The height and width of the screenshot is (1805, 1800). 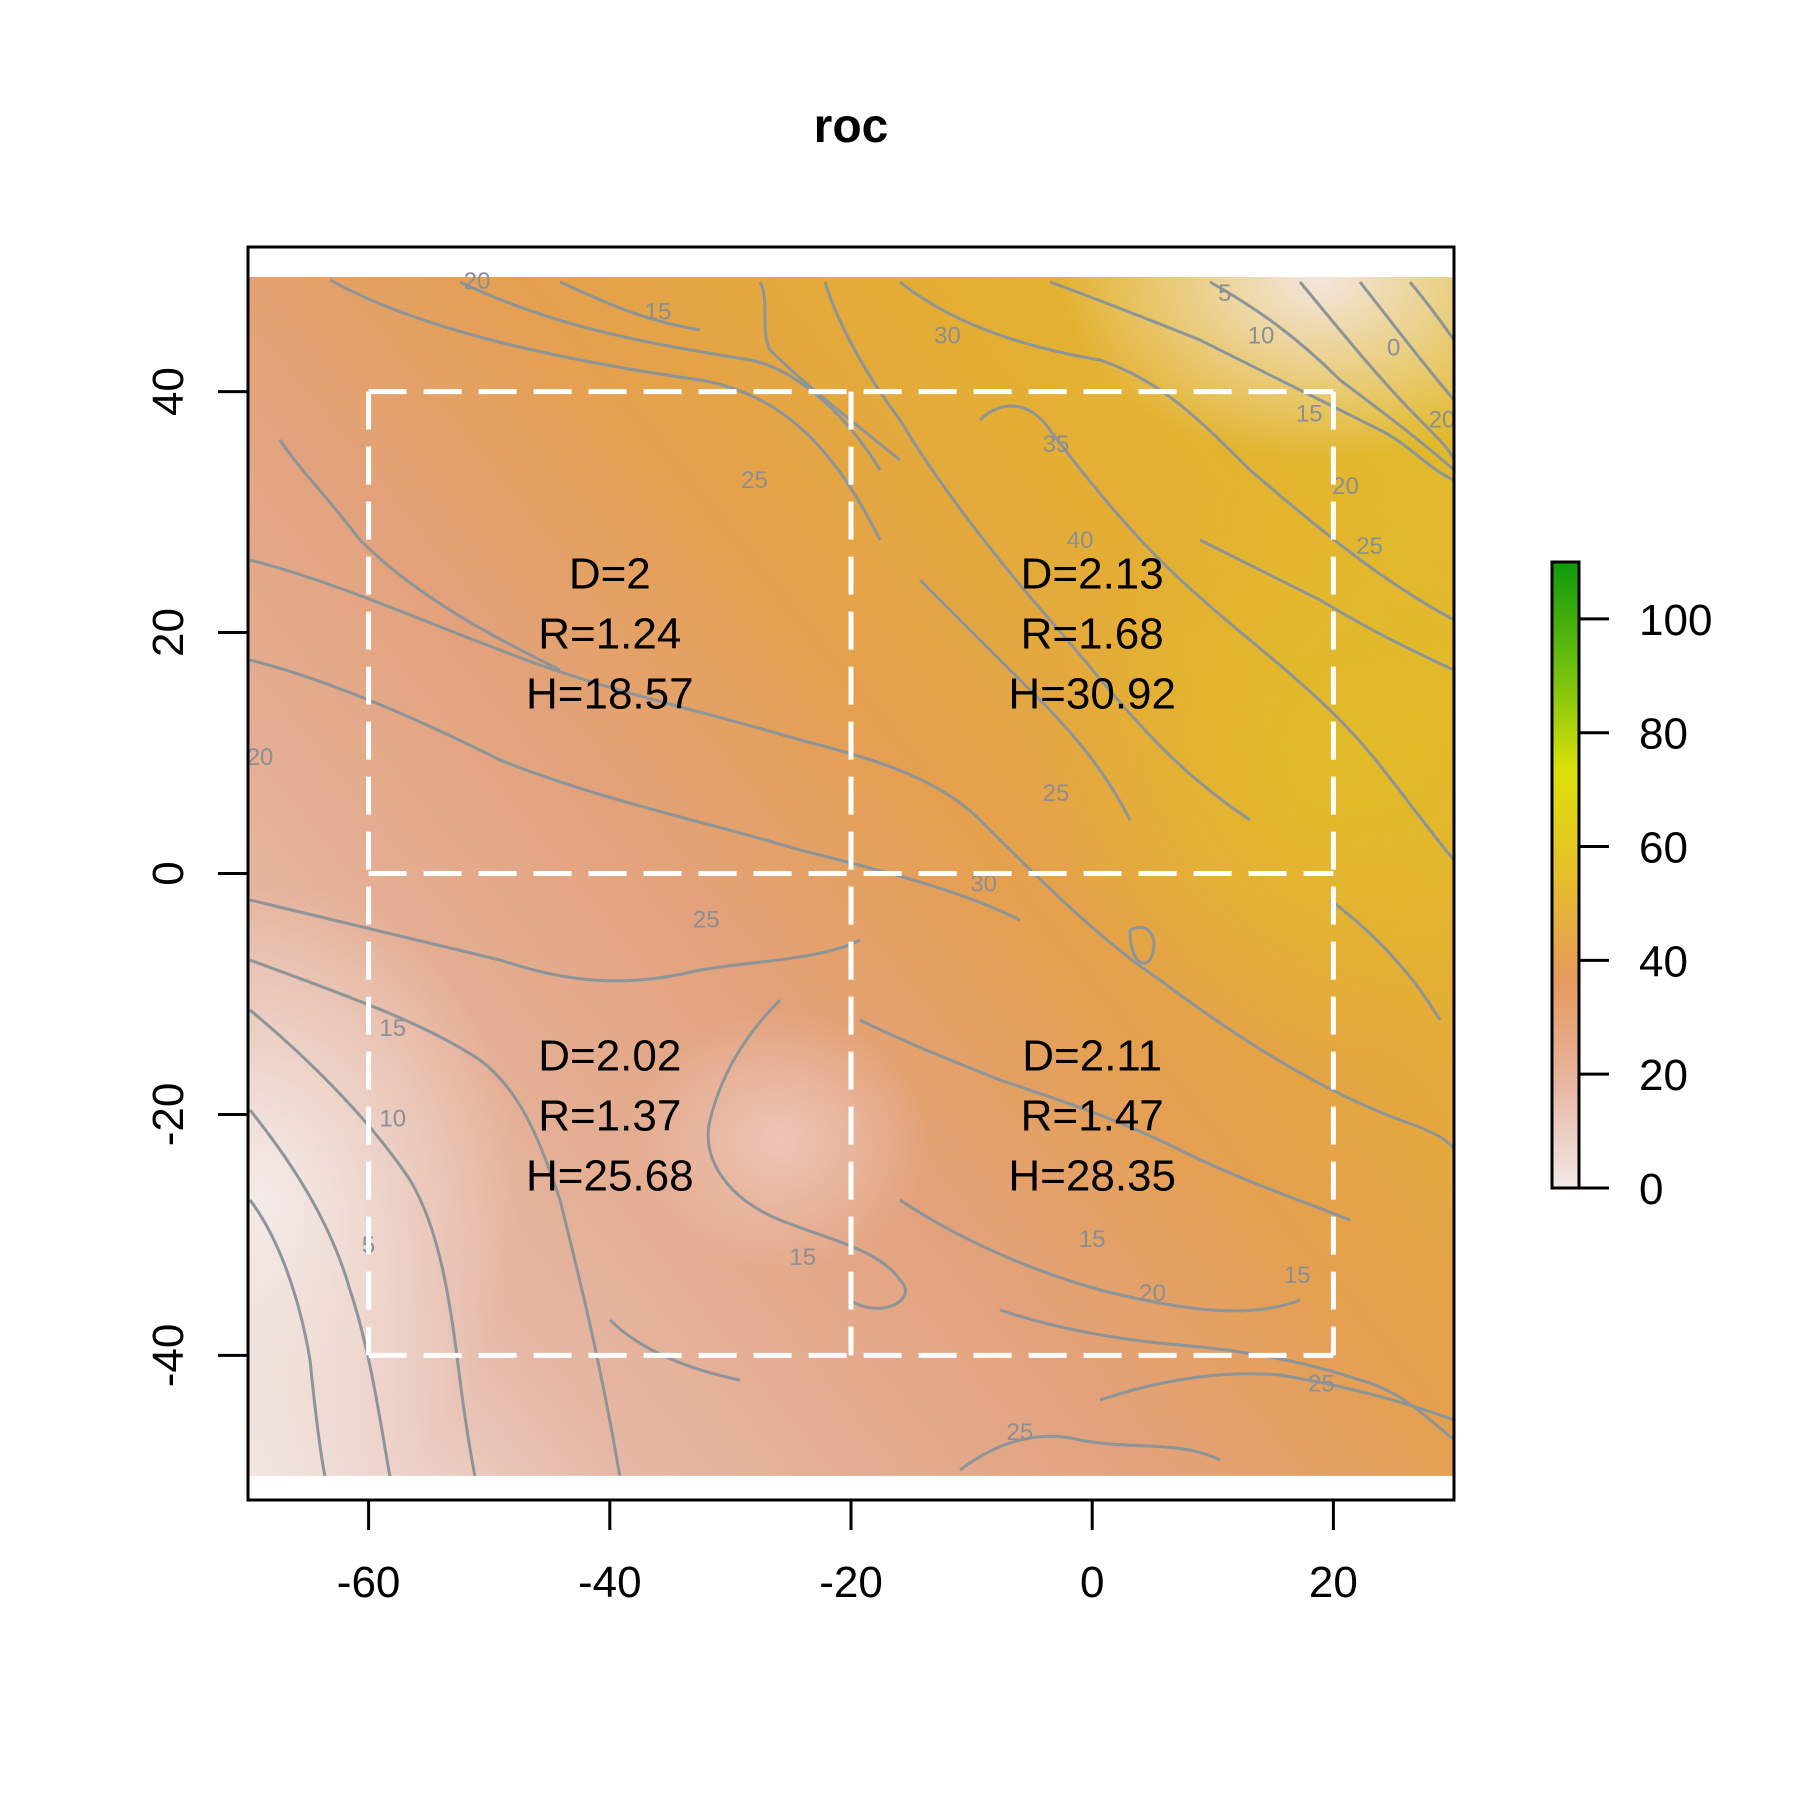 What do you see at coordinates (1675, 620) in the screenshot?
I see `colorbar-tick-label: 100` at bounding box center [1675, 620].